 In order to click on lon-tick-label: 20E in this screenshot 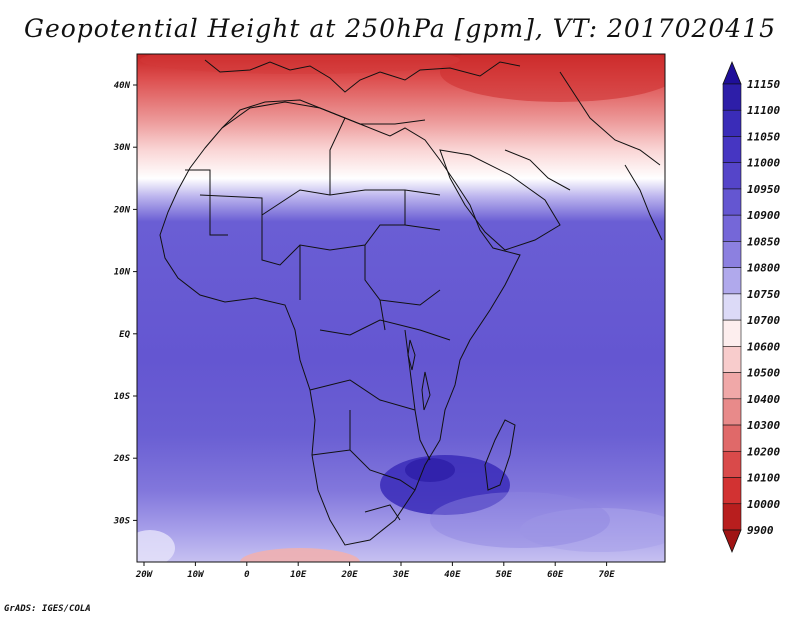, I will do `click(349, 575)`.